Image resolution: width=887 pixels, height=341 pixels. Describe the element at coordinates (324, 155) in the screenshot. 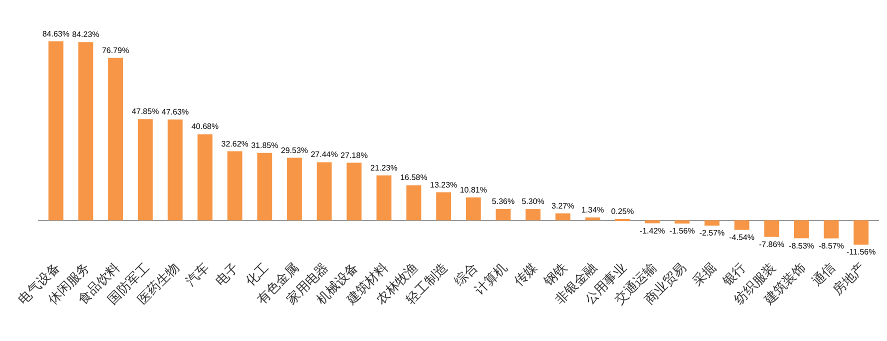

I see `data-label: 27.44%` at that location.